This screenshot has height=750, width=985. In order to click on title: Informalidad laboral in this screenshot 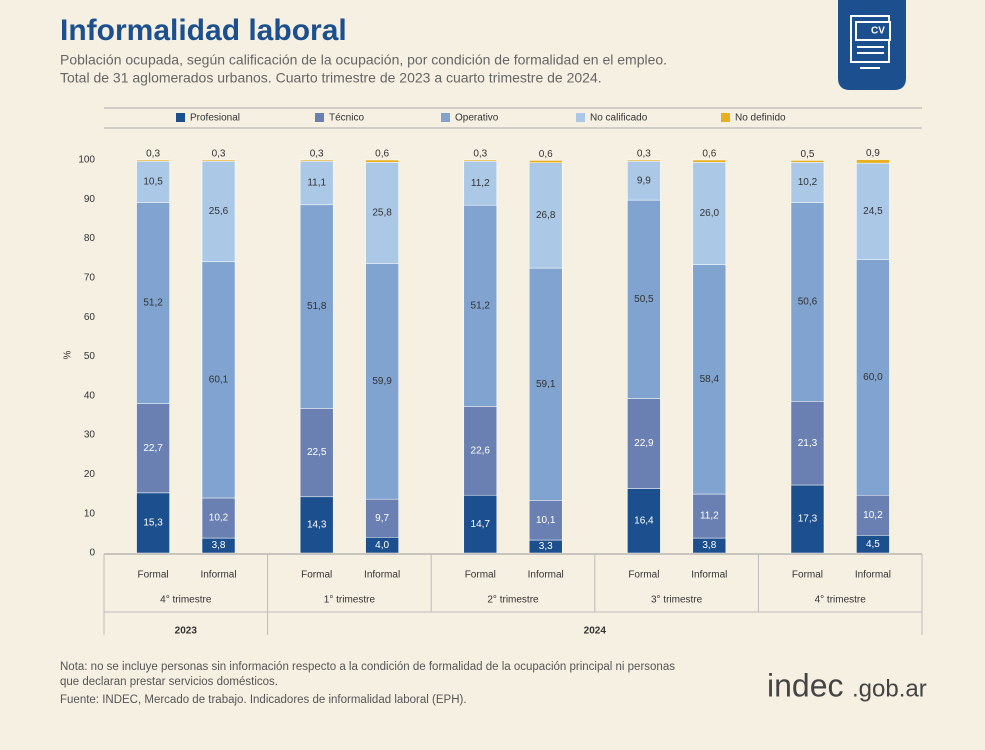, I will do `click(203, 30)`.